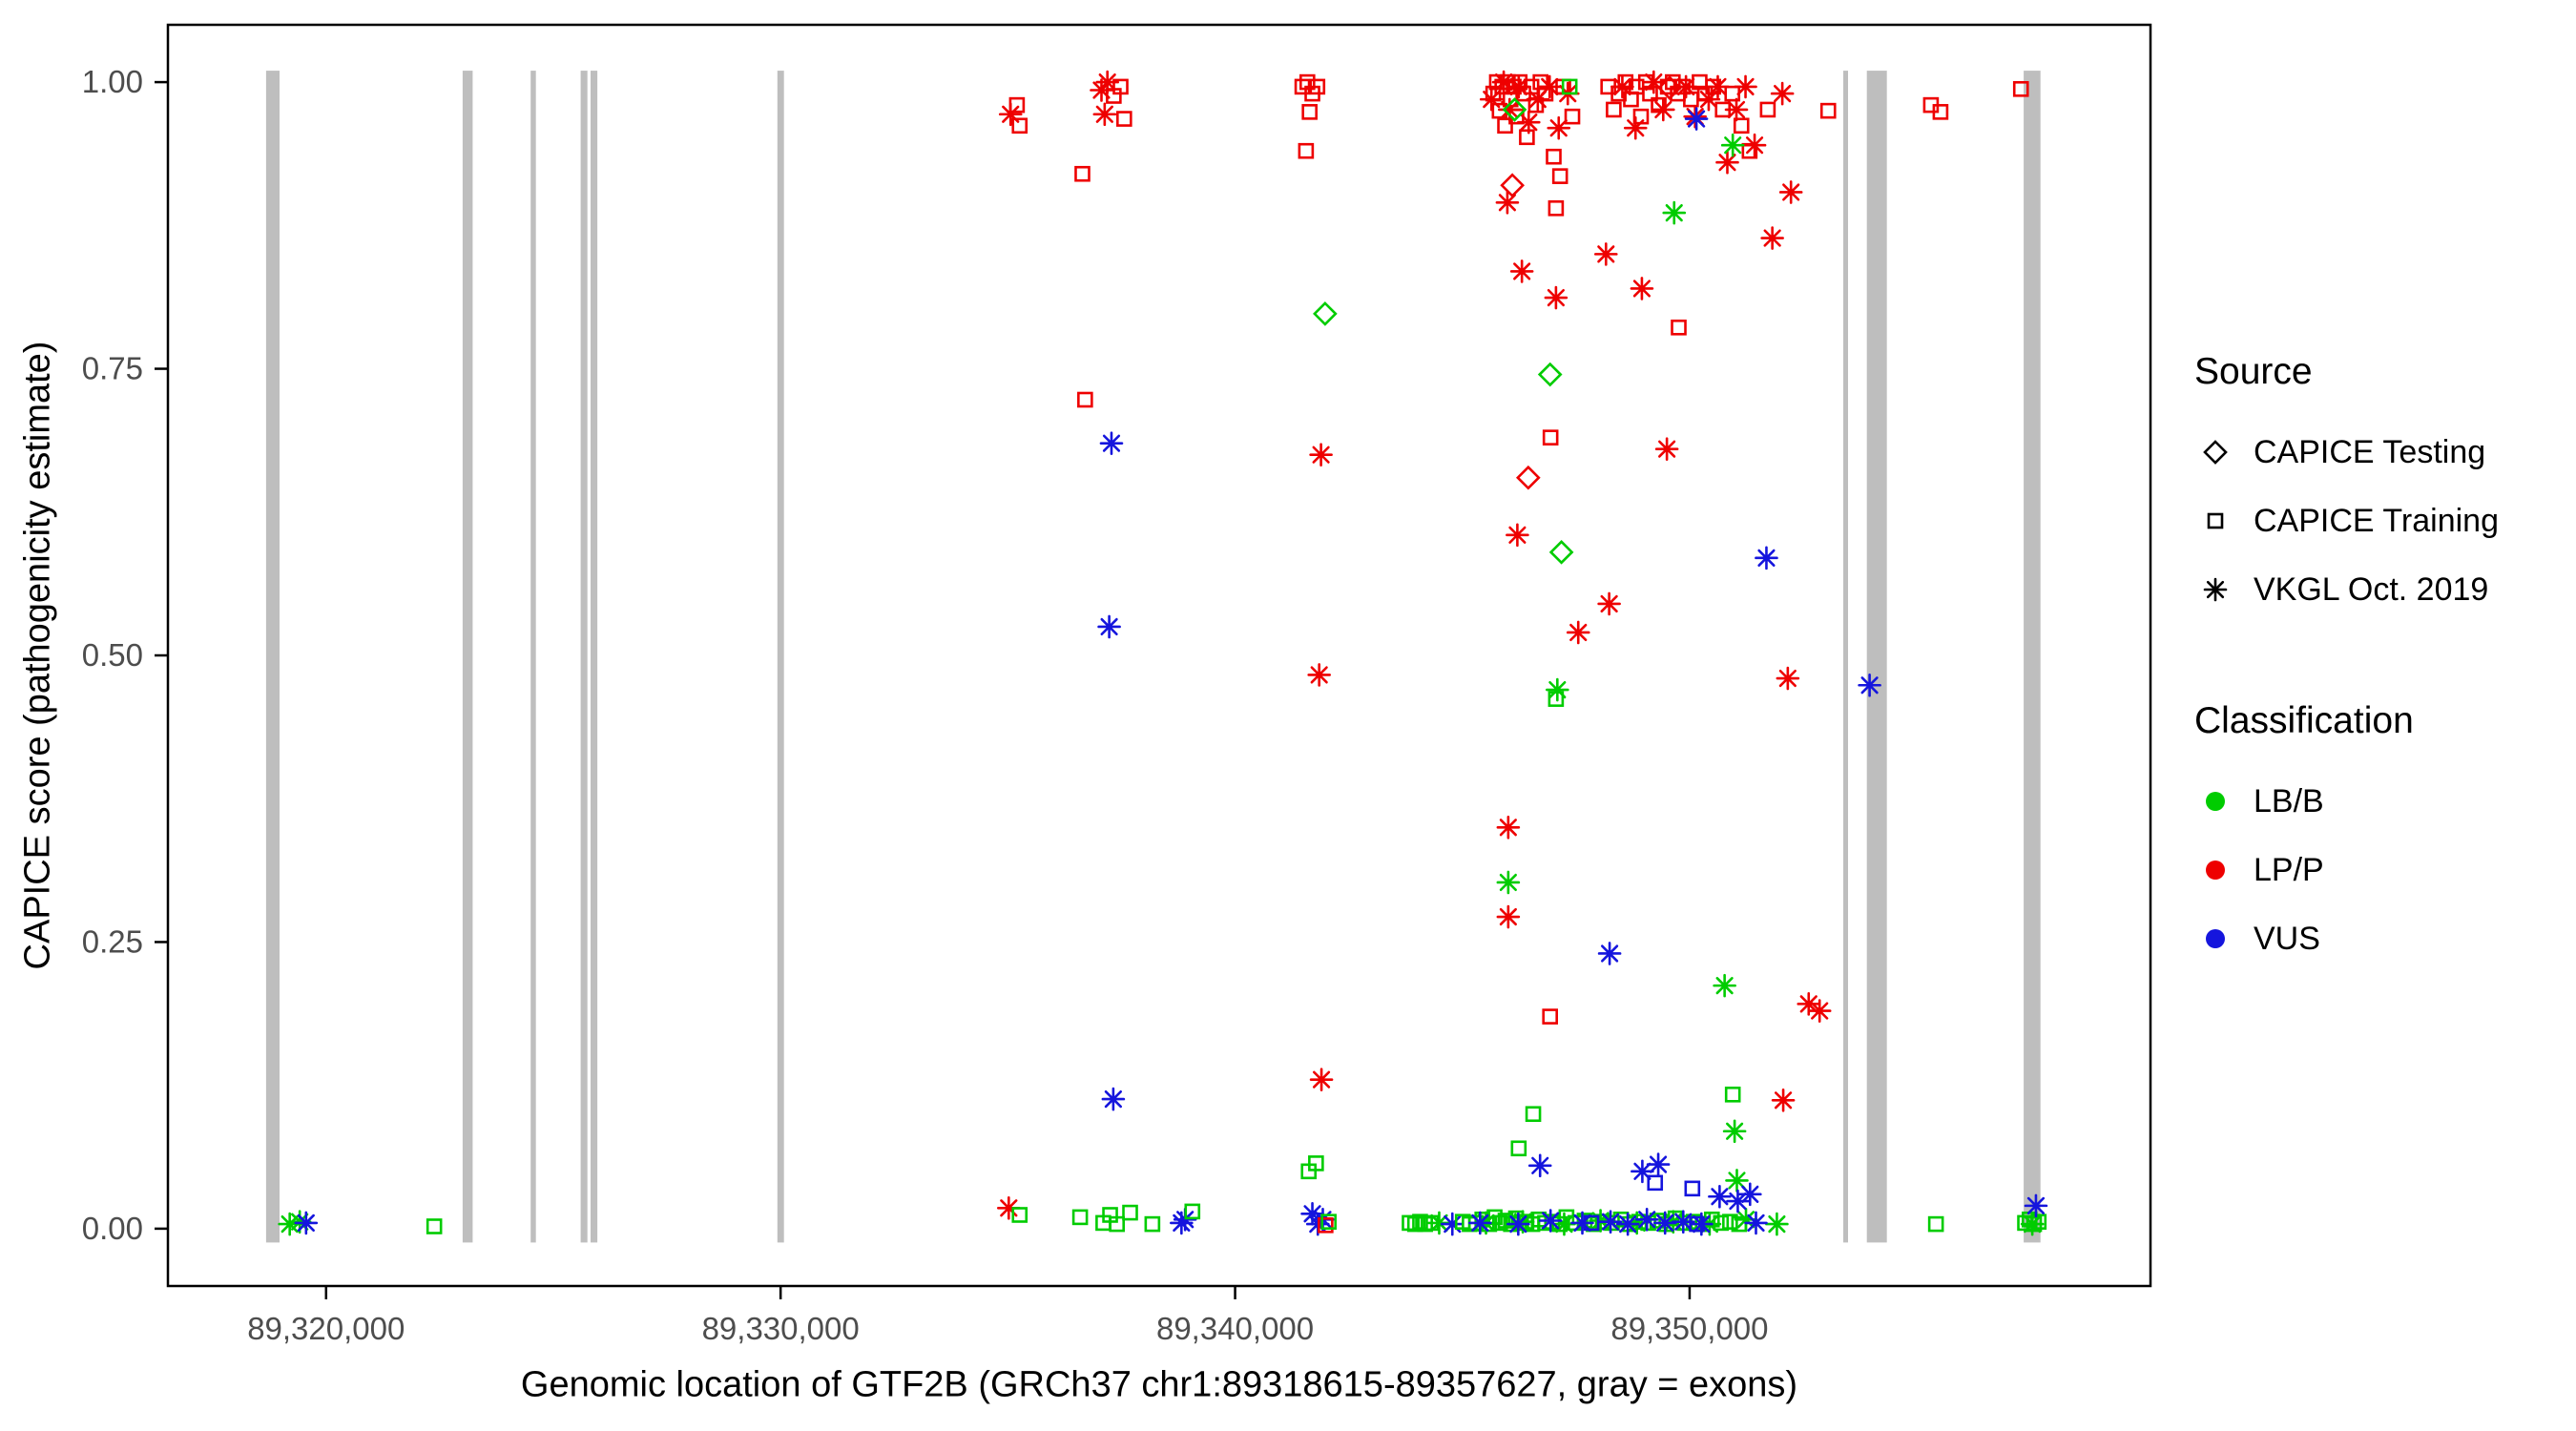 This screenshot has width=2576, height=1431. What do you see at coordinates (2289, 869) in the screenshot?
I see `legend-item-label: LP/P` at bounding box center [2289, 869].